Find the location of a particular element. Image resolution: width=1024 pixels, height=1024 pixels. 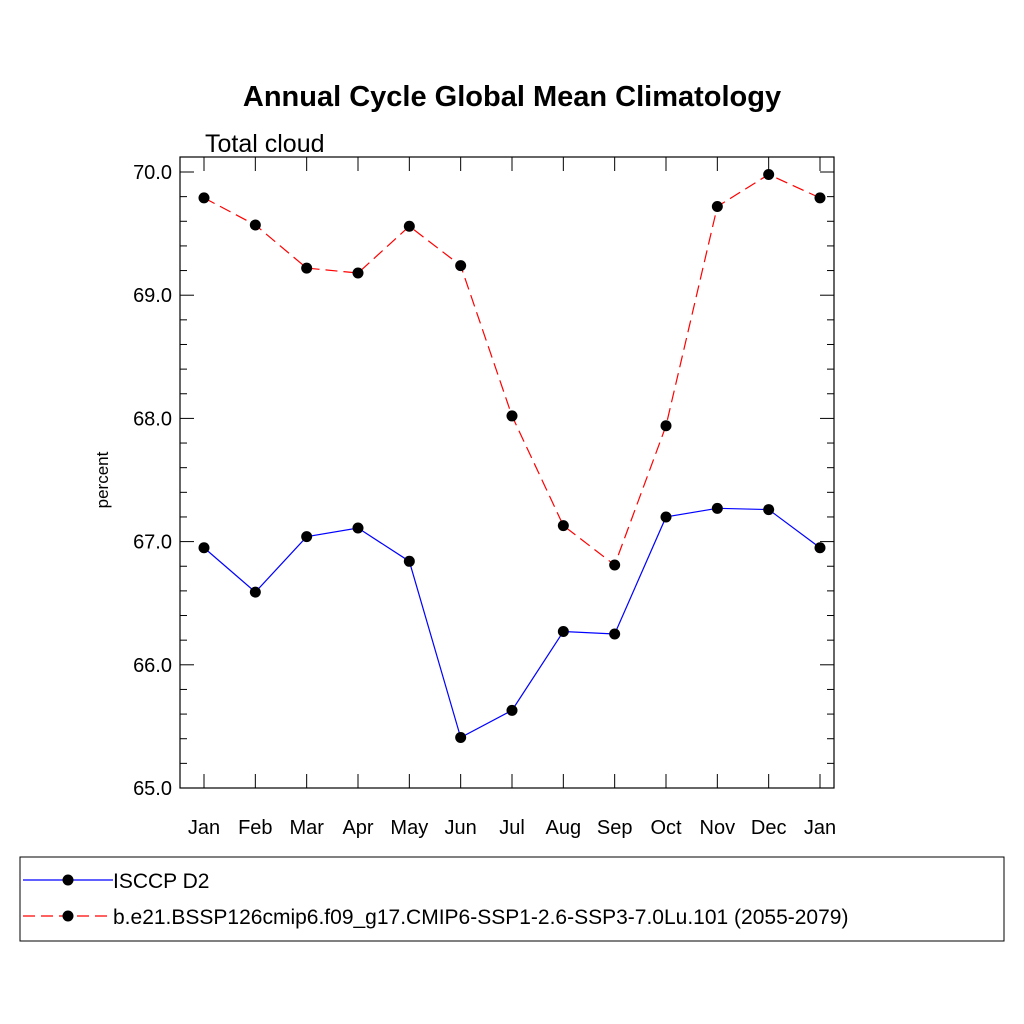

y-tick-label: 69.0 is located at coordinates (152, 296).